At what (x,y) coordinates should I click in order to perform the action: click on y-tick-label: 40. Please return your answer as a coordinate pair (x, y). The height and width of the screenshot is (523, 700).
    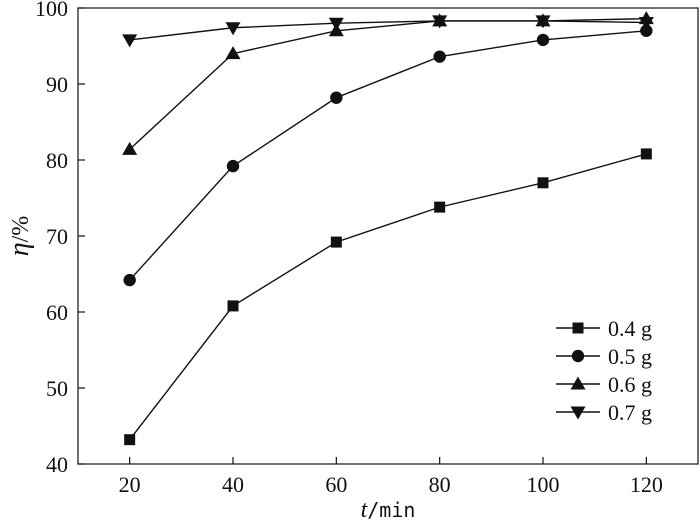
    Looking at the image, I should click on (57, 464).